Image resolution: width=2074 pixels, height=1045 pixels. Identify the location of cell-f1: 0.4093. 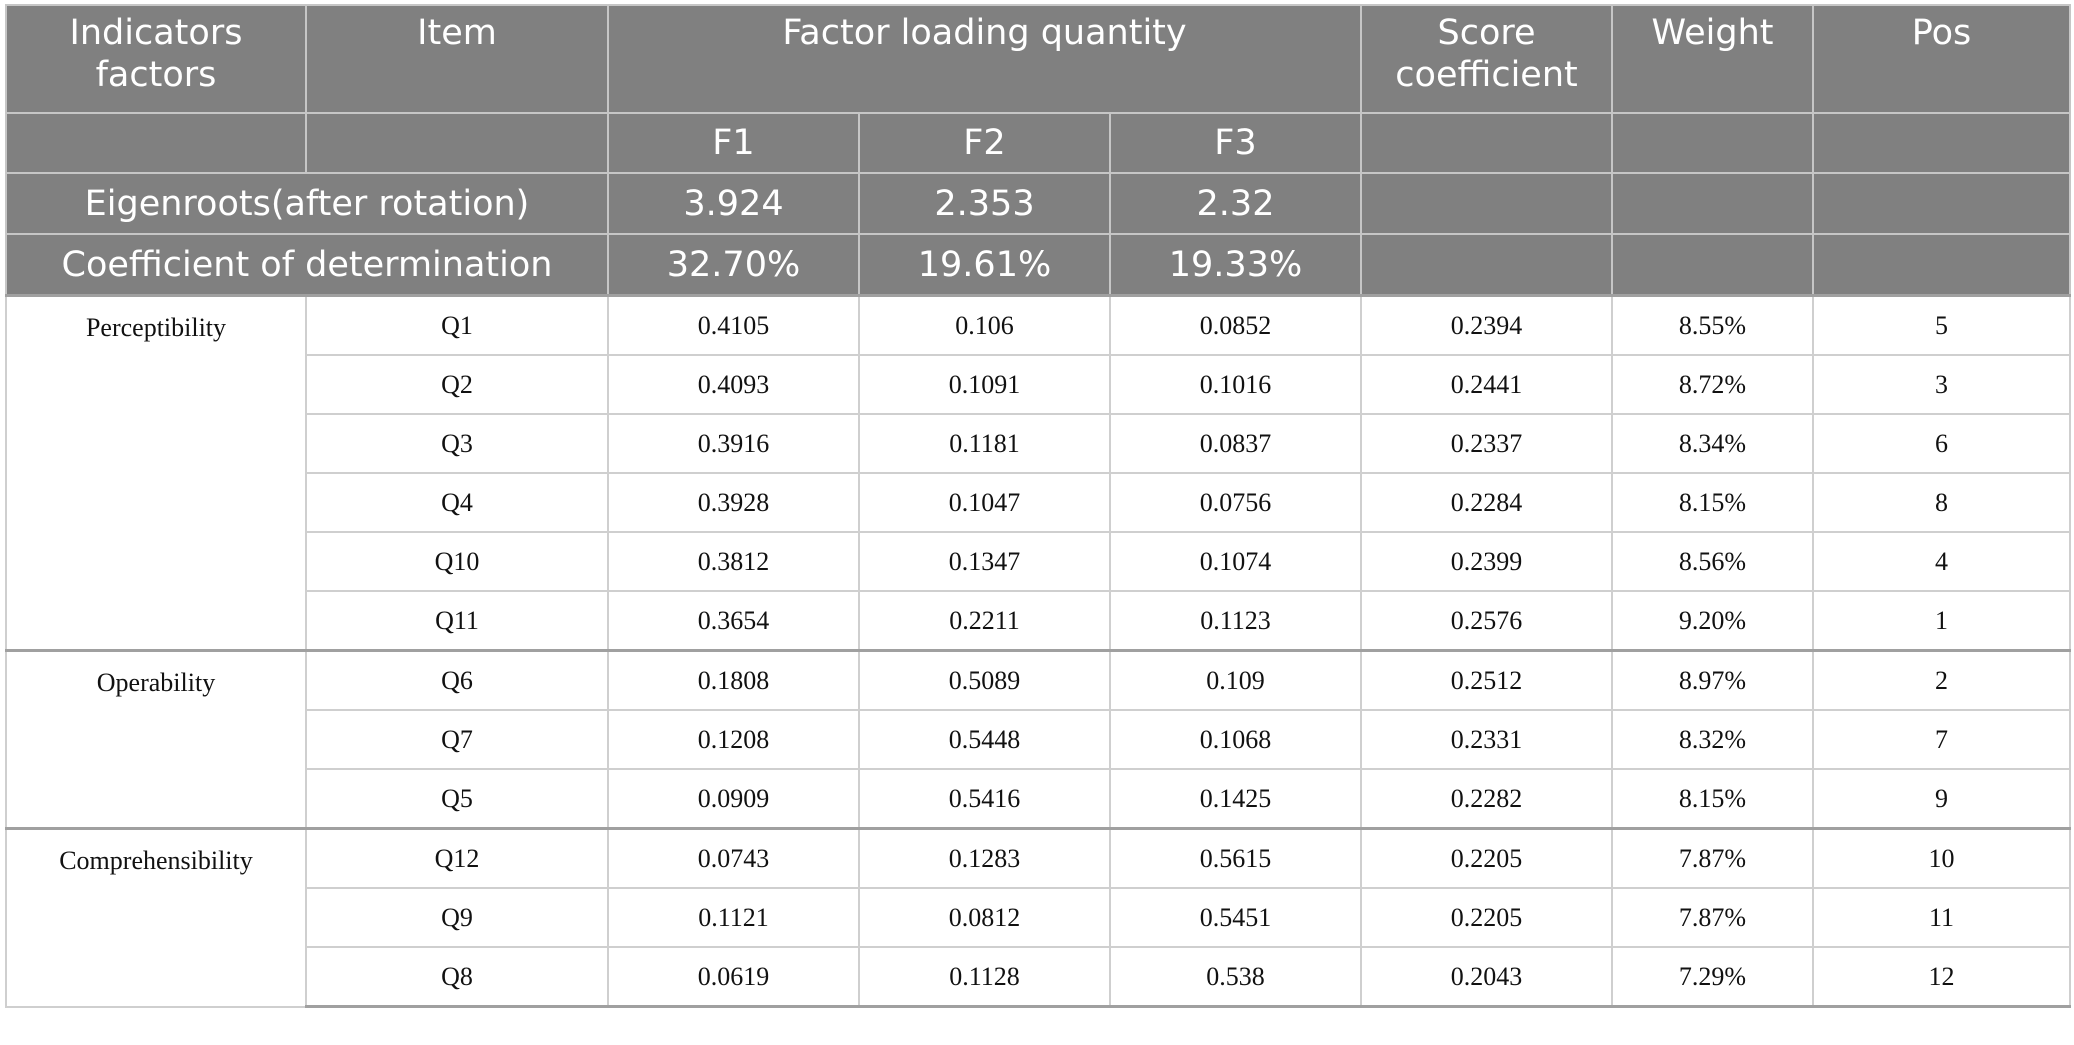
(733, 384).